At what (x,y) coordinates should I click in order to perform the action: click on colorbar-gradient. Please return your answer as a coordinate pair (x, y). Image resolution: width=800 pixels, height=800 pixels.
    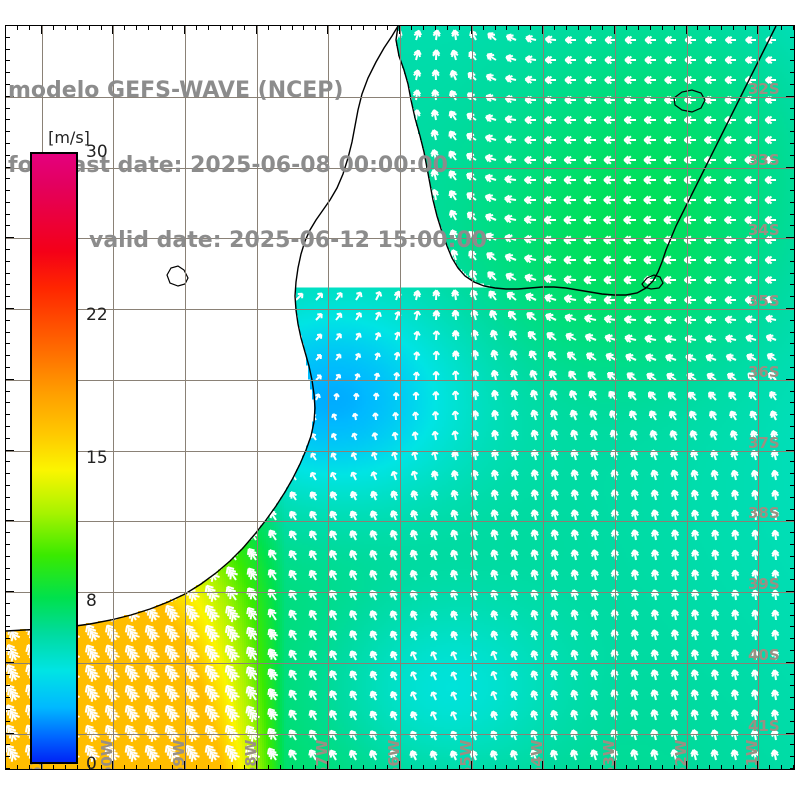
    Looking at the image, I should click on (54, 458).